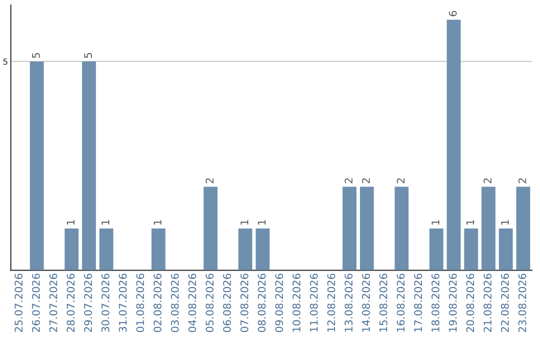  I want to click on x-tick-label: 08.08.2026, so click(262, 303).